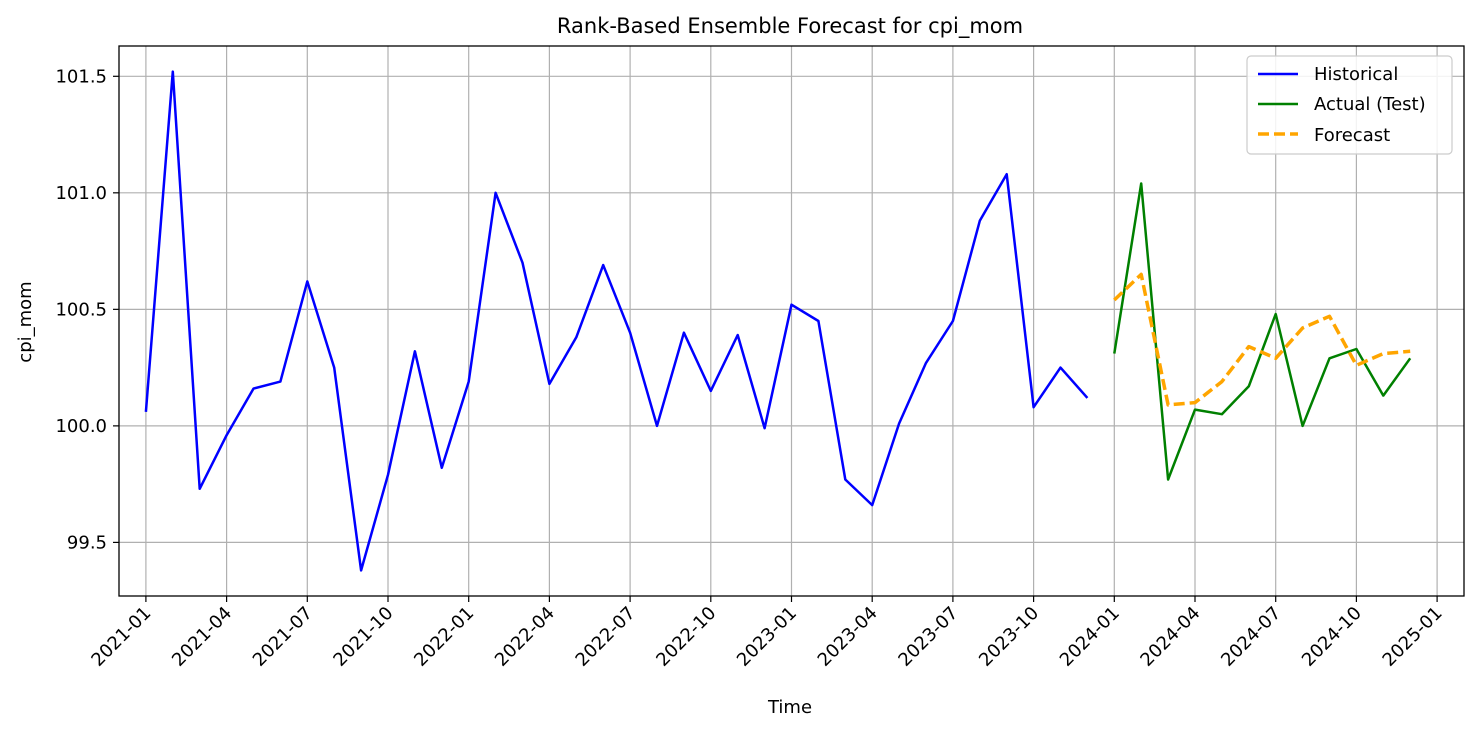  Describe the element at coordinates (81, 193) in the screenshot. I see `y-tick-label: 101.0` at that location.